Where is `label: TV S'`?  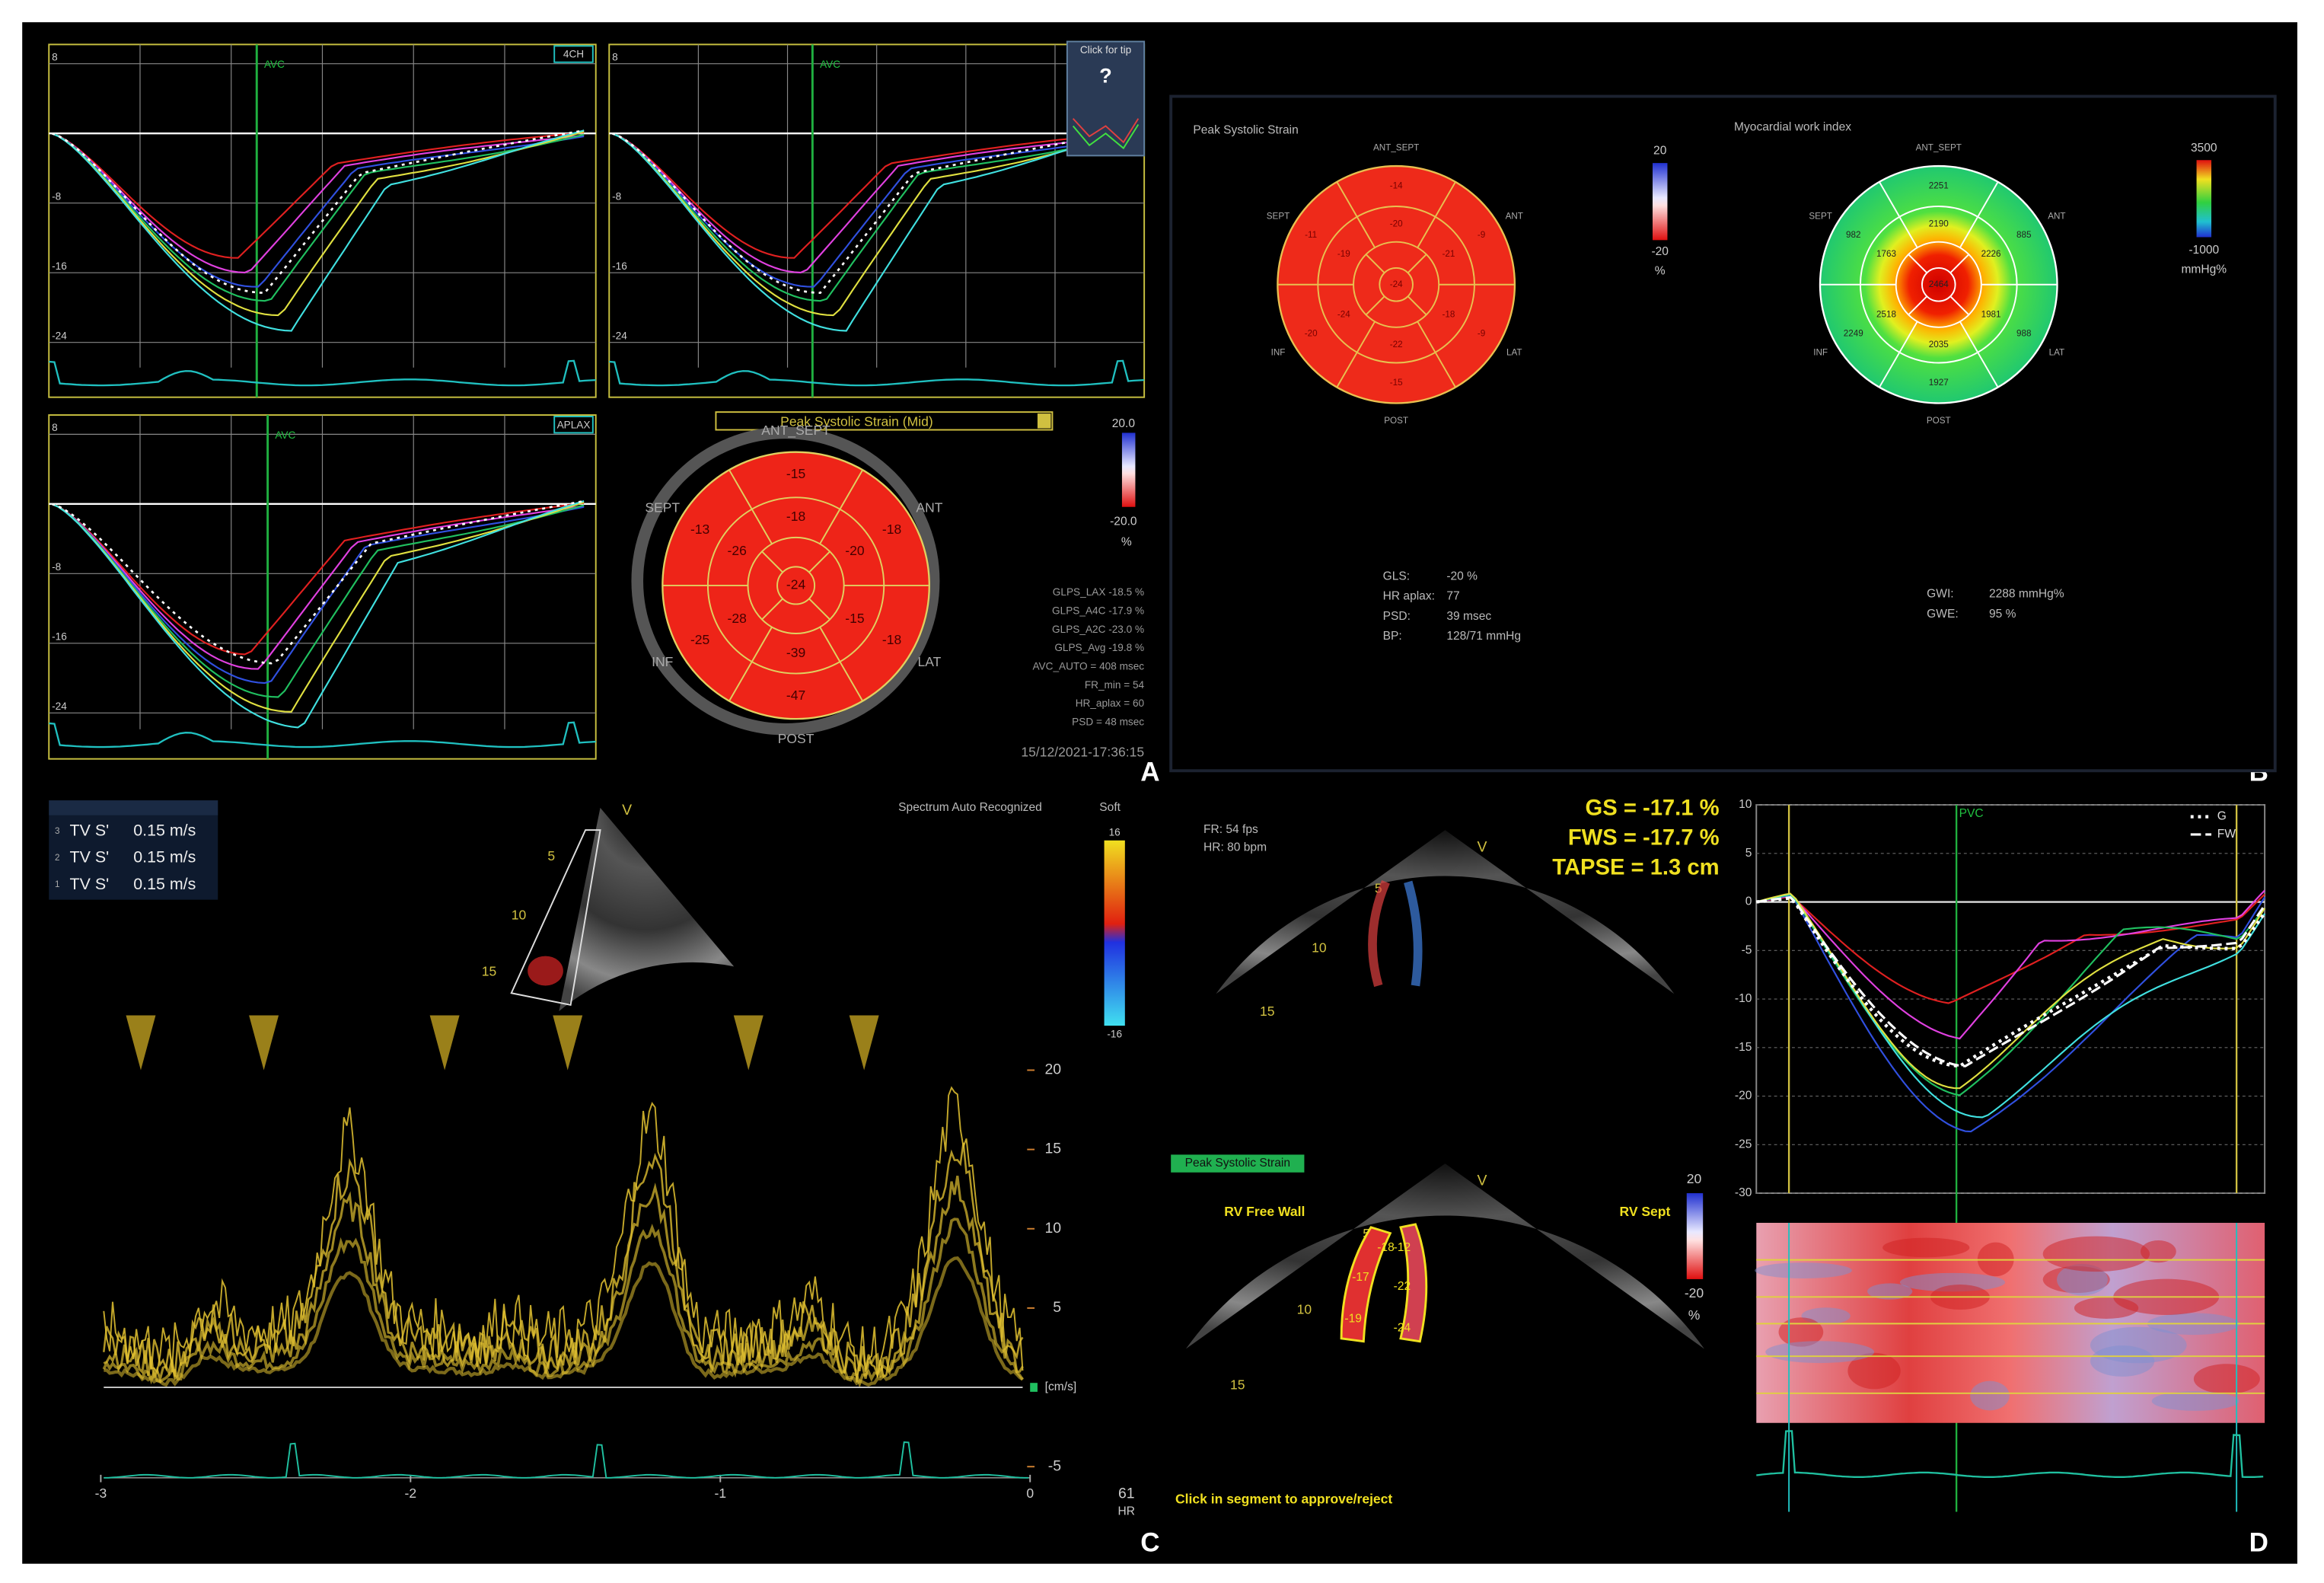 label: TV S' is located at coordinates (90, 831).